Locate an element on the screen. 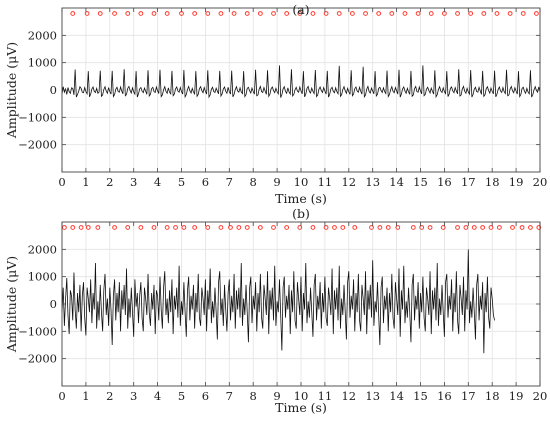 The width and height of the screenshot is (550, 421). x-tick-label: 5 is located at coordinates (181, 396).